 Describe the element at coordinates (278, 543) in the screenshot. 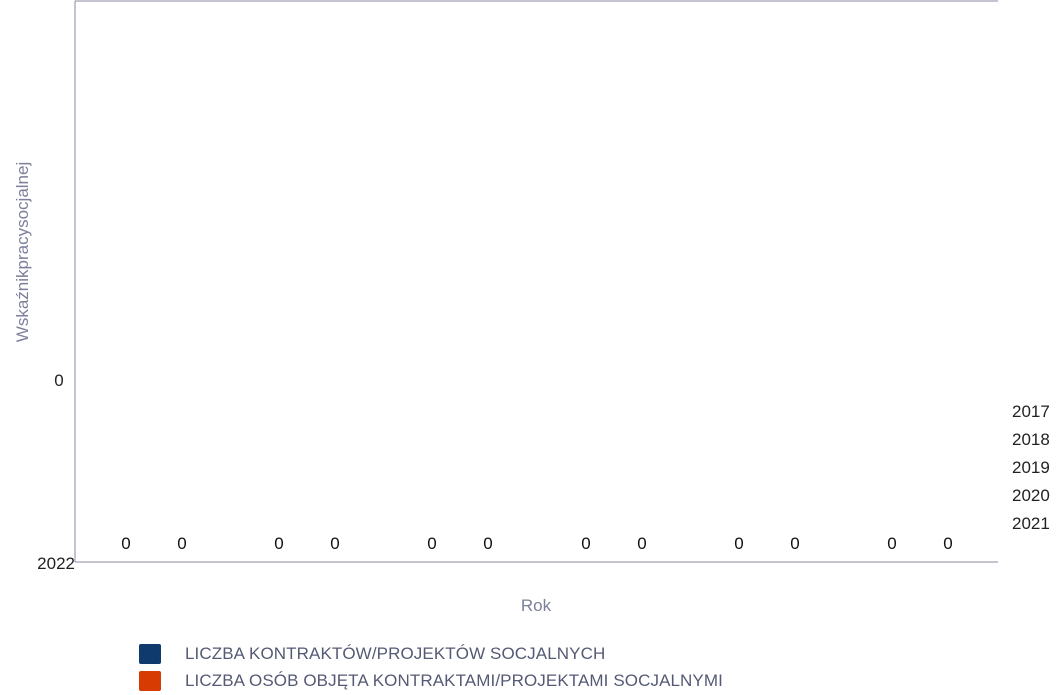

I see `data-label-3: 0` at that location.